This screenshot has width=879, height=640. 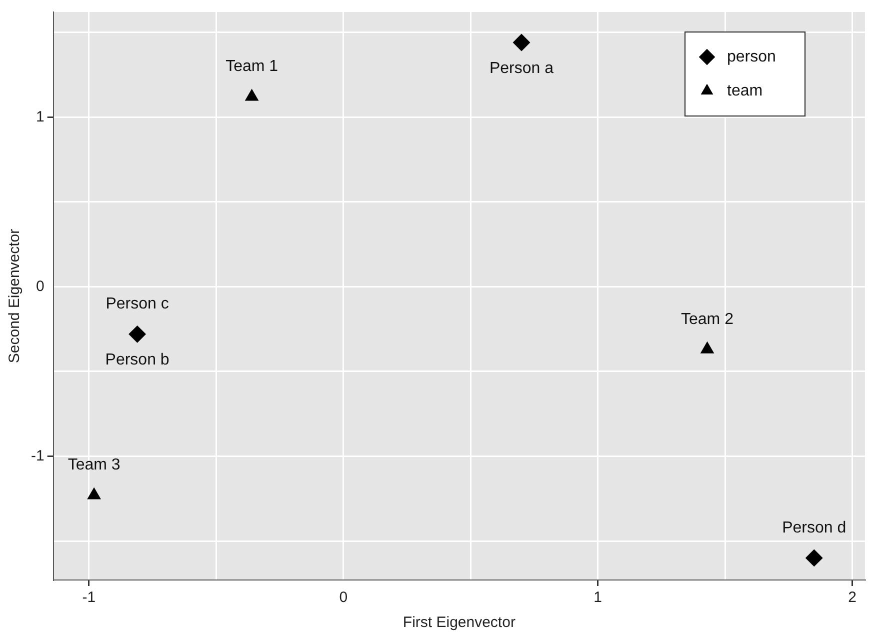 What do you see at coordinates (521, 68) in the screenshot?
I see `annotation: Person a` at bounding box center [521, 68].